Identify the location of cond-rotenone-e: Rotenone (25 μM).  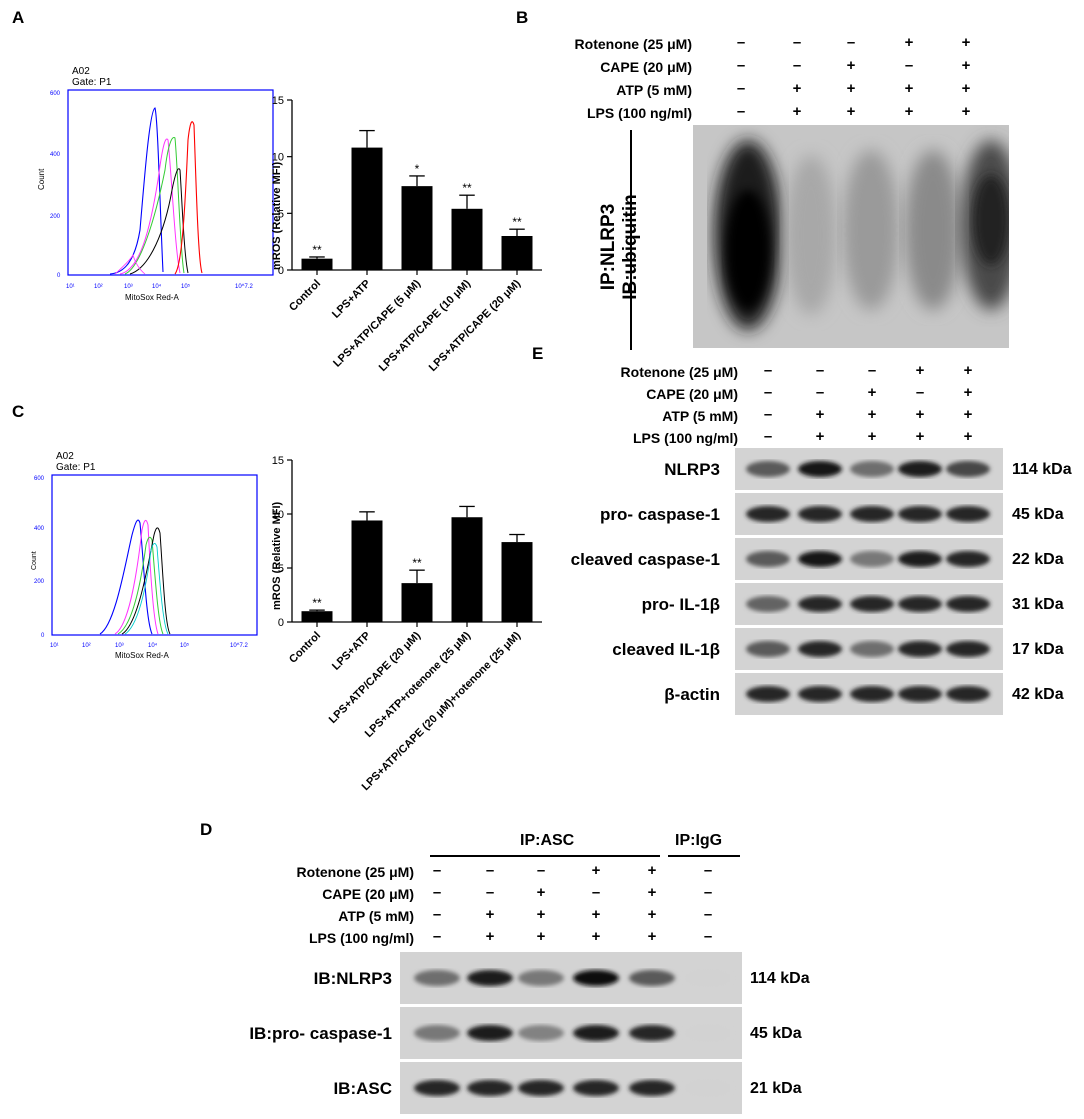
(679, 372).